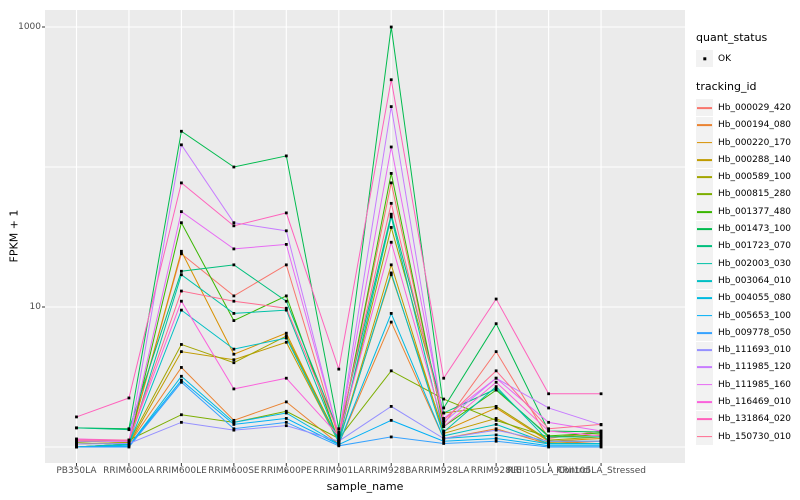  Describe the element at coordinates (732, 37) in the screenshot. I see `legend-title-quant-status: quant_status` at that location.